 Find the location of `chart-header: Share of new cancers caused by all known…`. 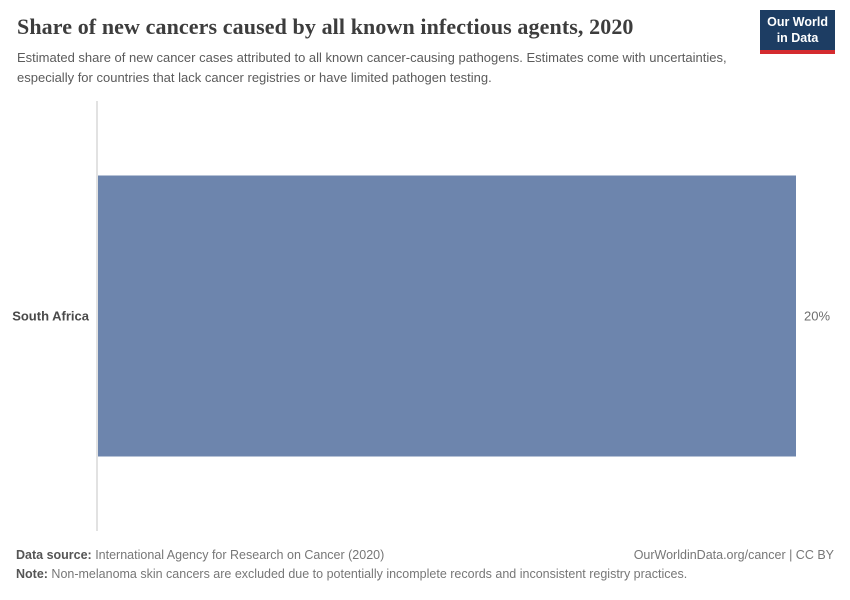

chart-header: Share of new cancers caused by all known… is located at coordinates (383, 50).